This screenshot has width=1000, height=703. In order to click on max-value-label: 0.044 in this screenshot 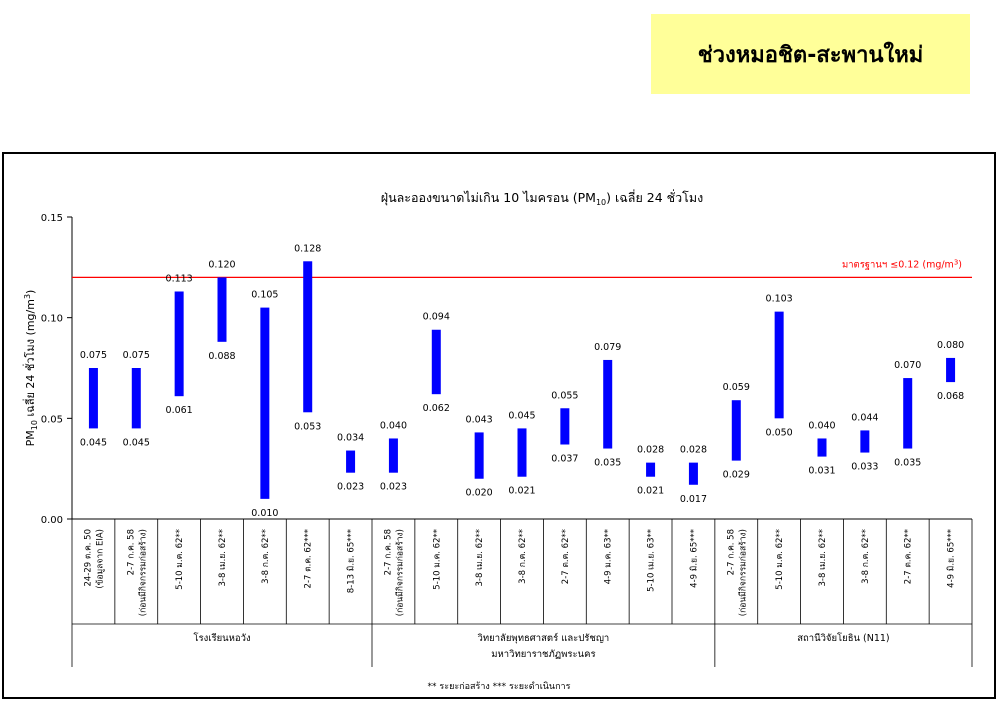, I will do `click(864, 417)`.